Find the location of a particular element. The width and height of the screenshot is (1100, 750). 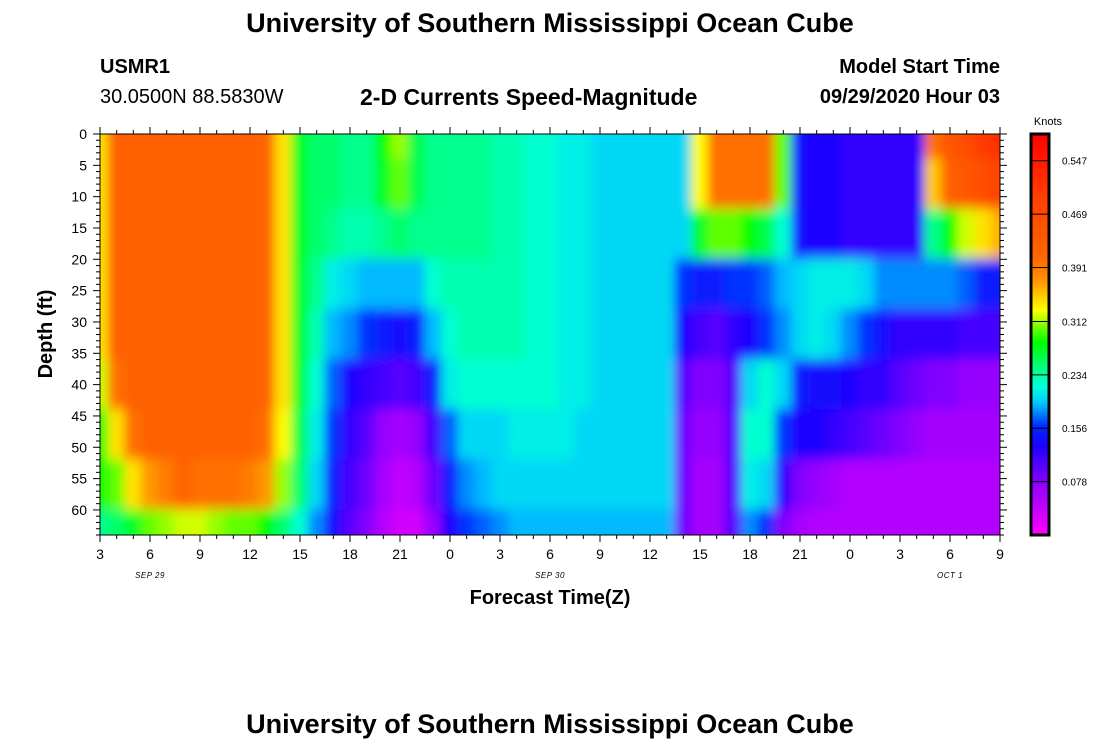

colorbar-tick-label: 0.156 is located at coordinates (1074, 429).